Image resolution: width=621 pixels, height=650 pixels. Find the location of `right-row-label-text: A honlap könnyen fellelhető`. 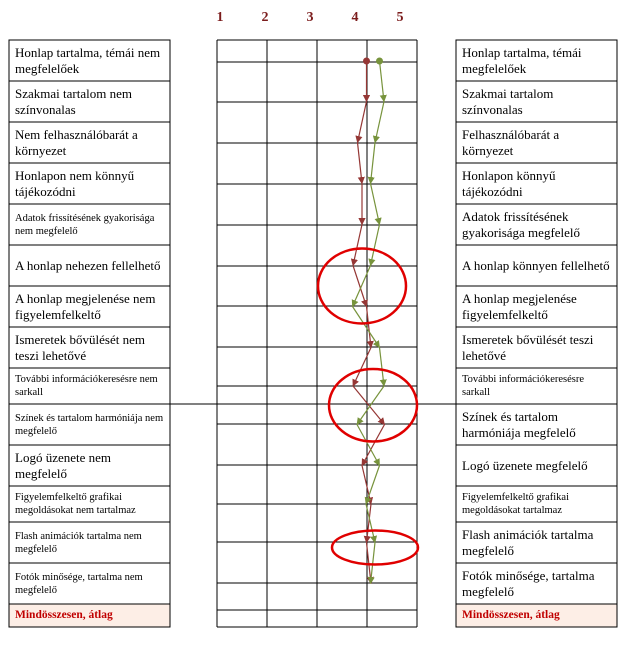

right-row-label-text: A honlap könnyen fellelhető is located at coordinates (536, 265).